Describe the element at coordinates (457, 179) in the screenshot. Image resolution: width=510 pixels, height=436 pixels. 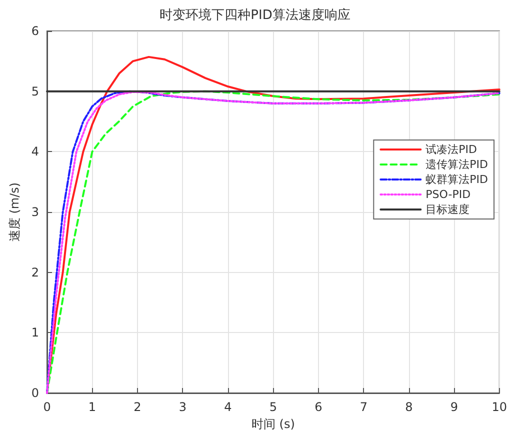
I see `legend-label: 蚁群算法PID` at that location.